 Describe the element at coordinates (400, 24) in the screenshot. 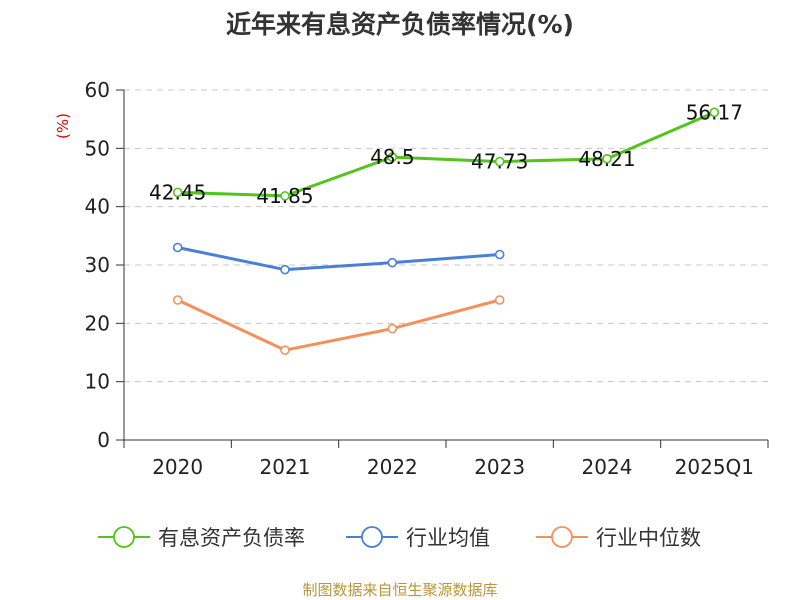

I see `chart-title: 近年来有息资产负债率情况(%)` at that location.